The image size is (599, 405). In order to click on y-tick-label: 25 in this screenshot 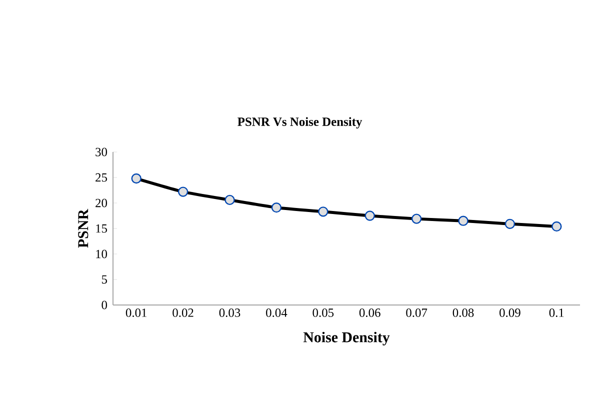, I will do `click(101, 177)`.